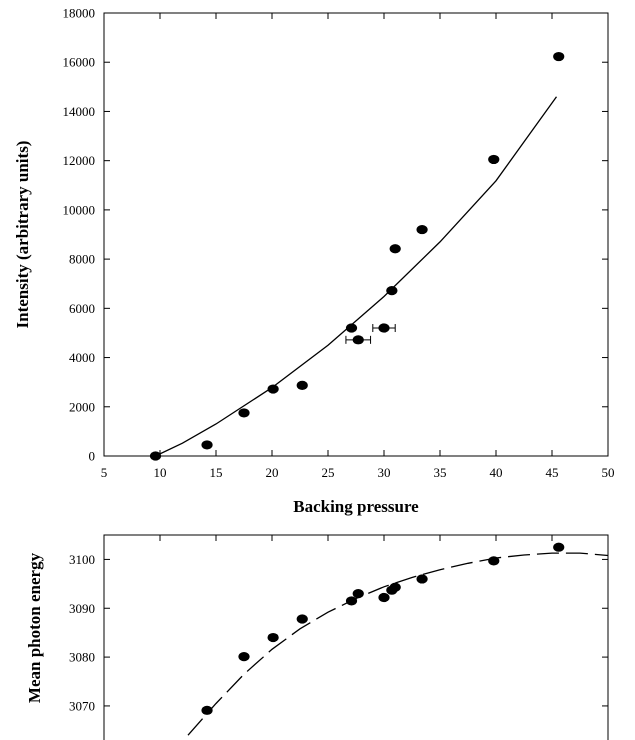 The width and height of the screenshot is (635, 740). What do you see at coordinates (160, 472) in the screenshot?
I see `x-tick-label: 10` at bounding box center [160, 472].